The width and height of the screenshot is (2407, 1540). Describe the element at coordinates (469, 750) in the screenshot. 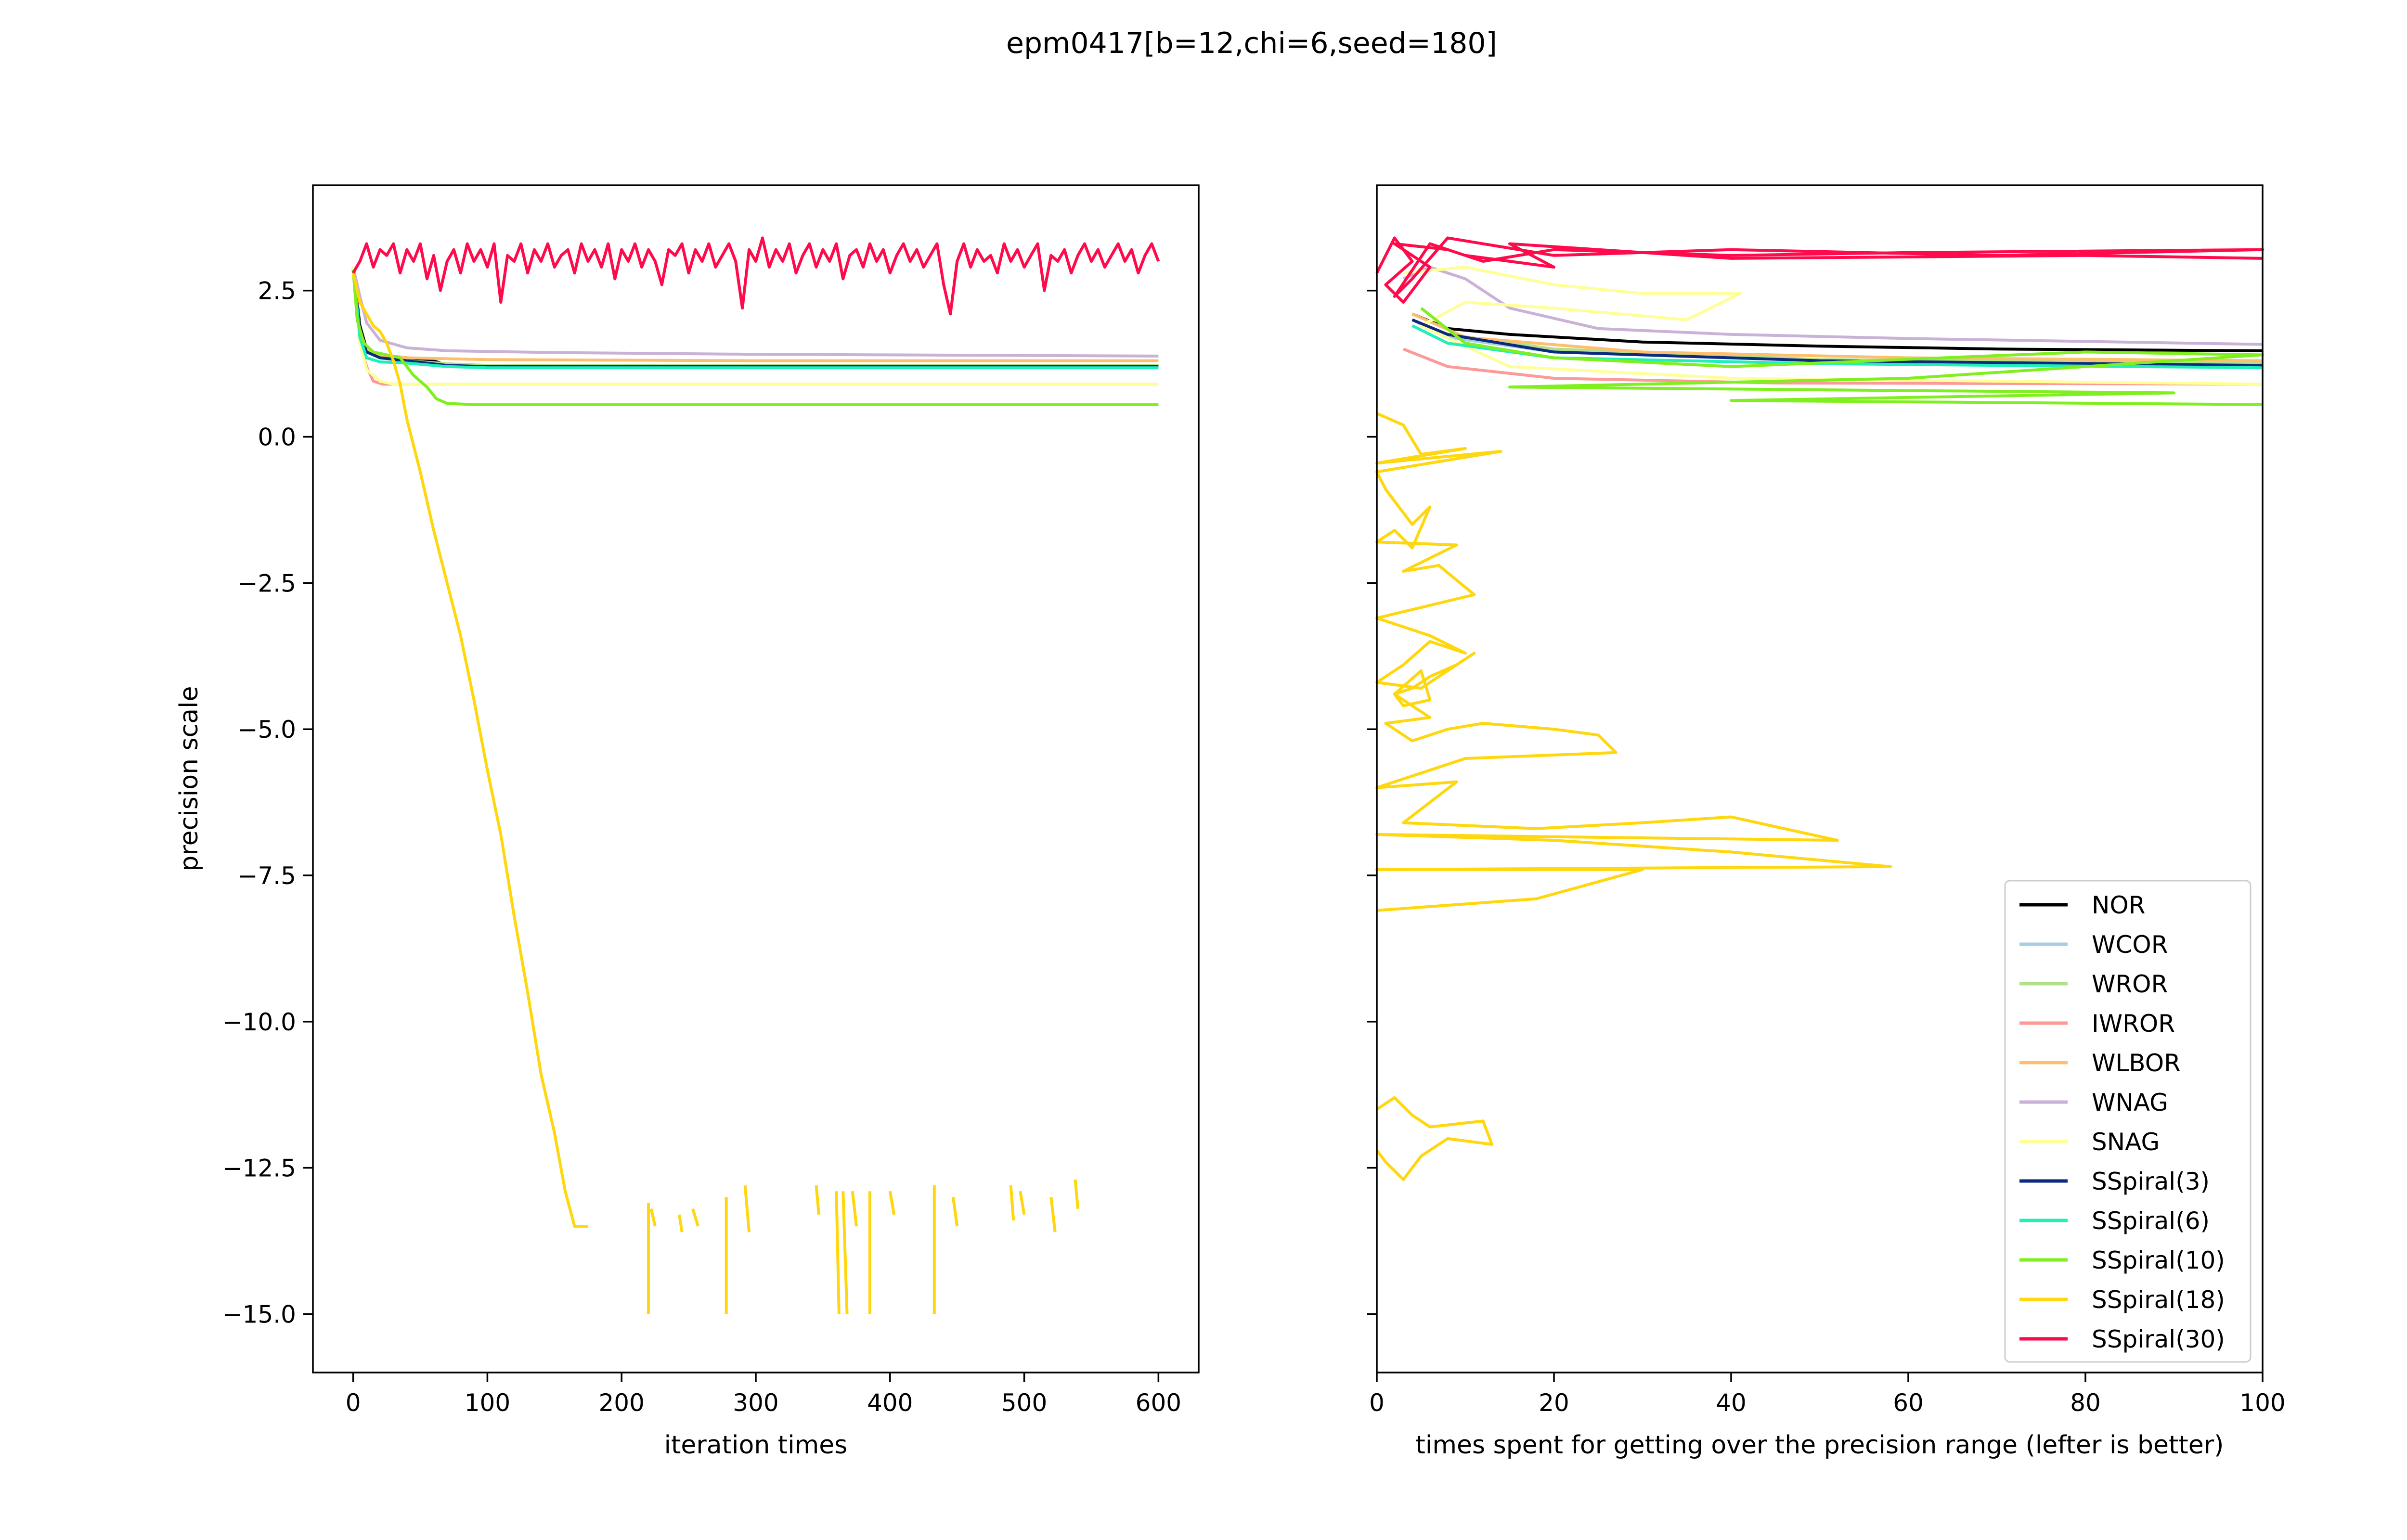

I see `left-series-sspiral18` at that location.